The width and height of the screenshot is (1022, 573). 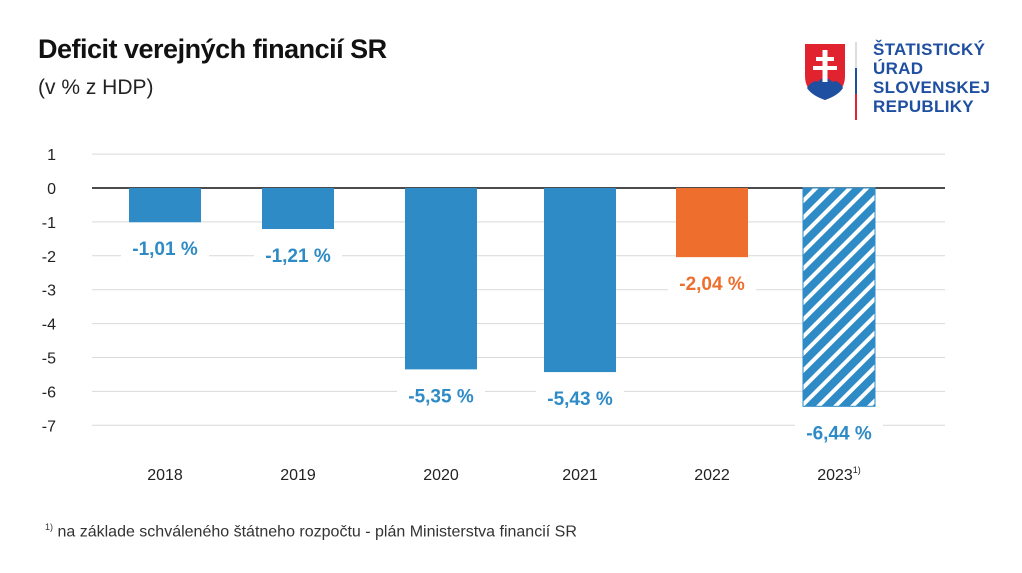 What do you see at coordinates (932, 87) in the screenshot?
I see `logo-line: SLOVENSKEJ` at bounding box center [932, 87].